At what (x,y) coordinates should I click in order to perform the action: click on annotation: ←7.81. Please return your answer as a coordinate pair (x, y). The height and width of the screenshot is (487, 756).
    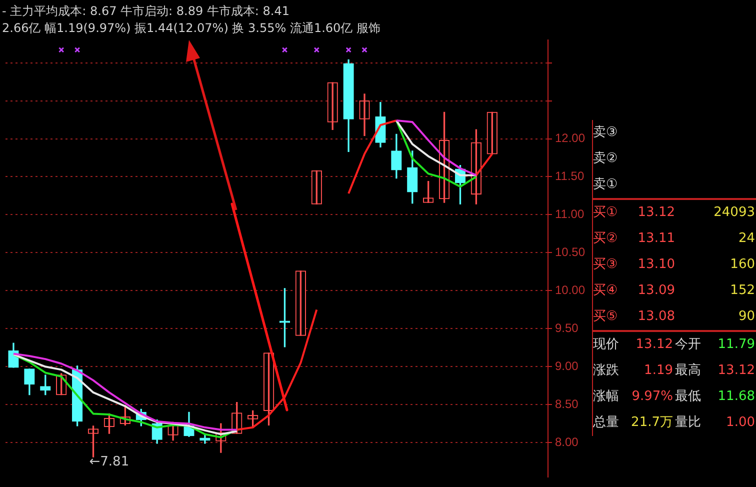
    Looking at the image, I should click on (109, 462).